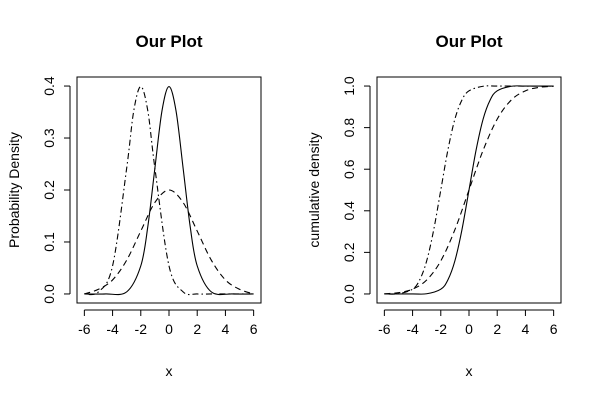  I want to click on y-tick-label: 1.0, so click(349, 86).